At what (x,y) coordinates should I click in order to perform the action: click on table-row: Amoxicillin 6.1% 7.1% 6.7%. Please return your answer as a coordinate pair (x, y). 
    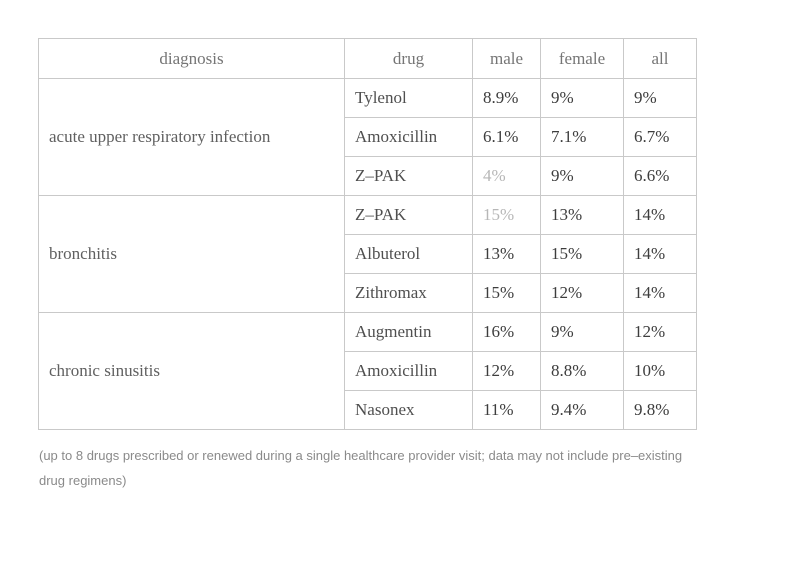
    Looking at the image, I should click on (368, 137).